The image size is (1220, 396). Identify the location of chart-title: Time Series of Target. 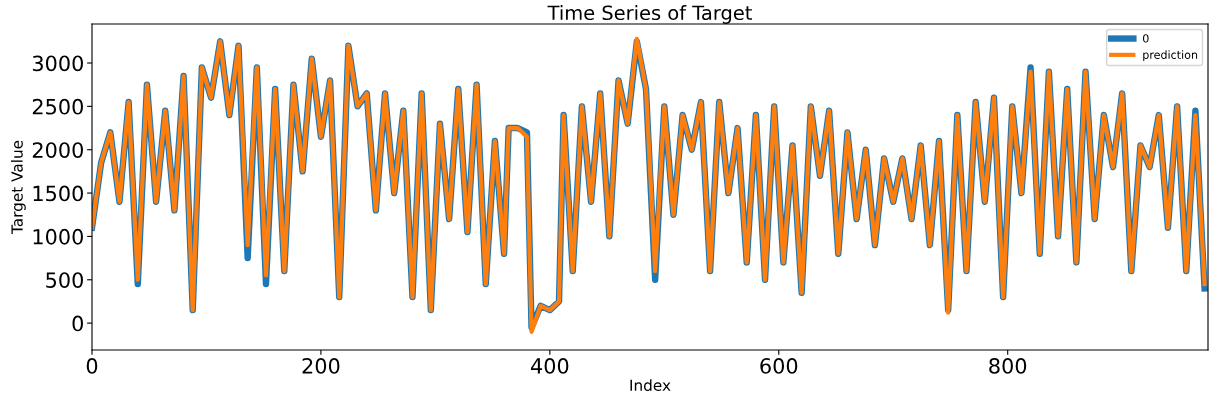
(649, 14).